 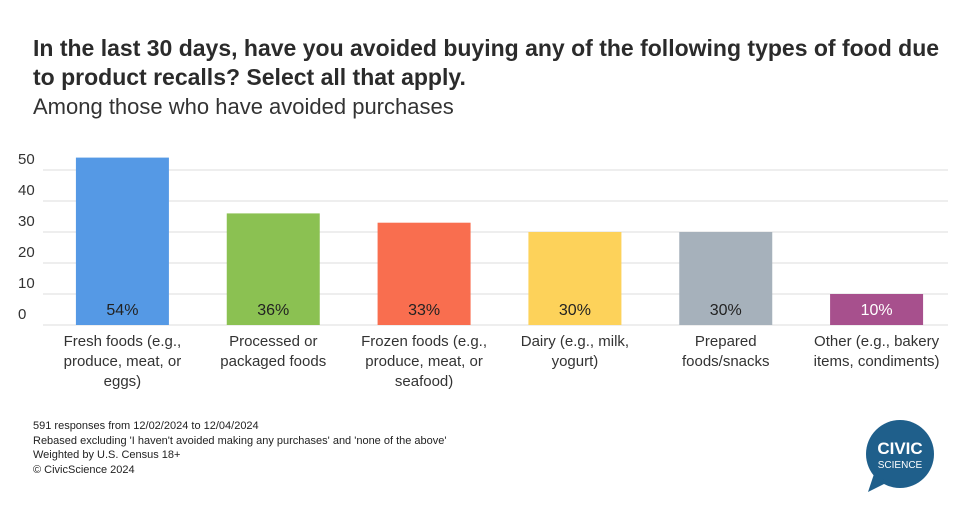 What do you see at coordinates (26, 159) in the screenshot?
I see `y-tick-label: 50` at bounding box center [26, 159].